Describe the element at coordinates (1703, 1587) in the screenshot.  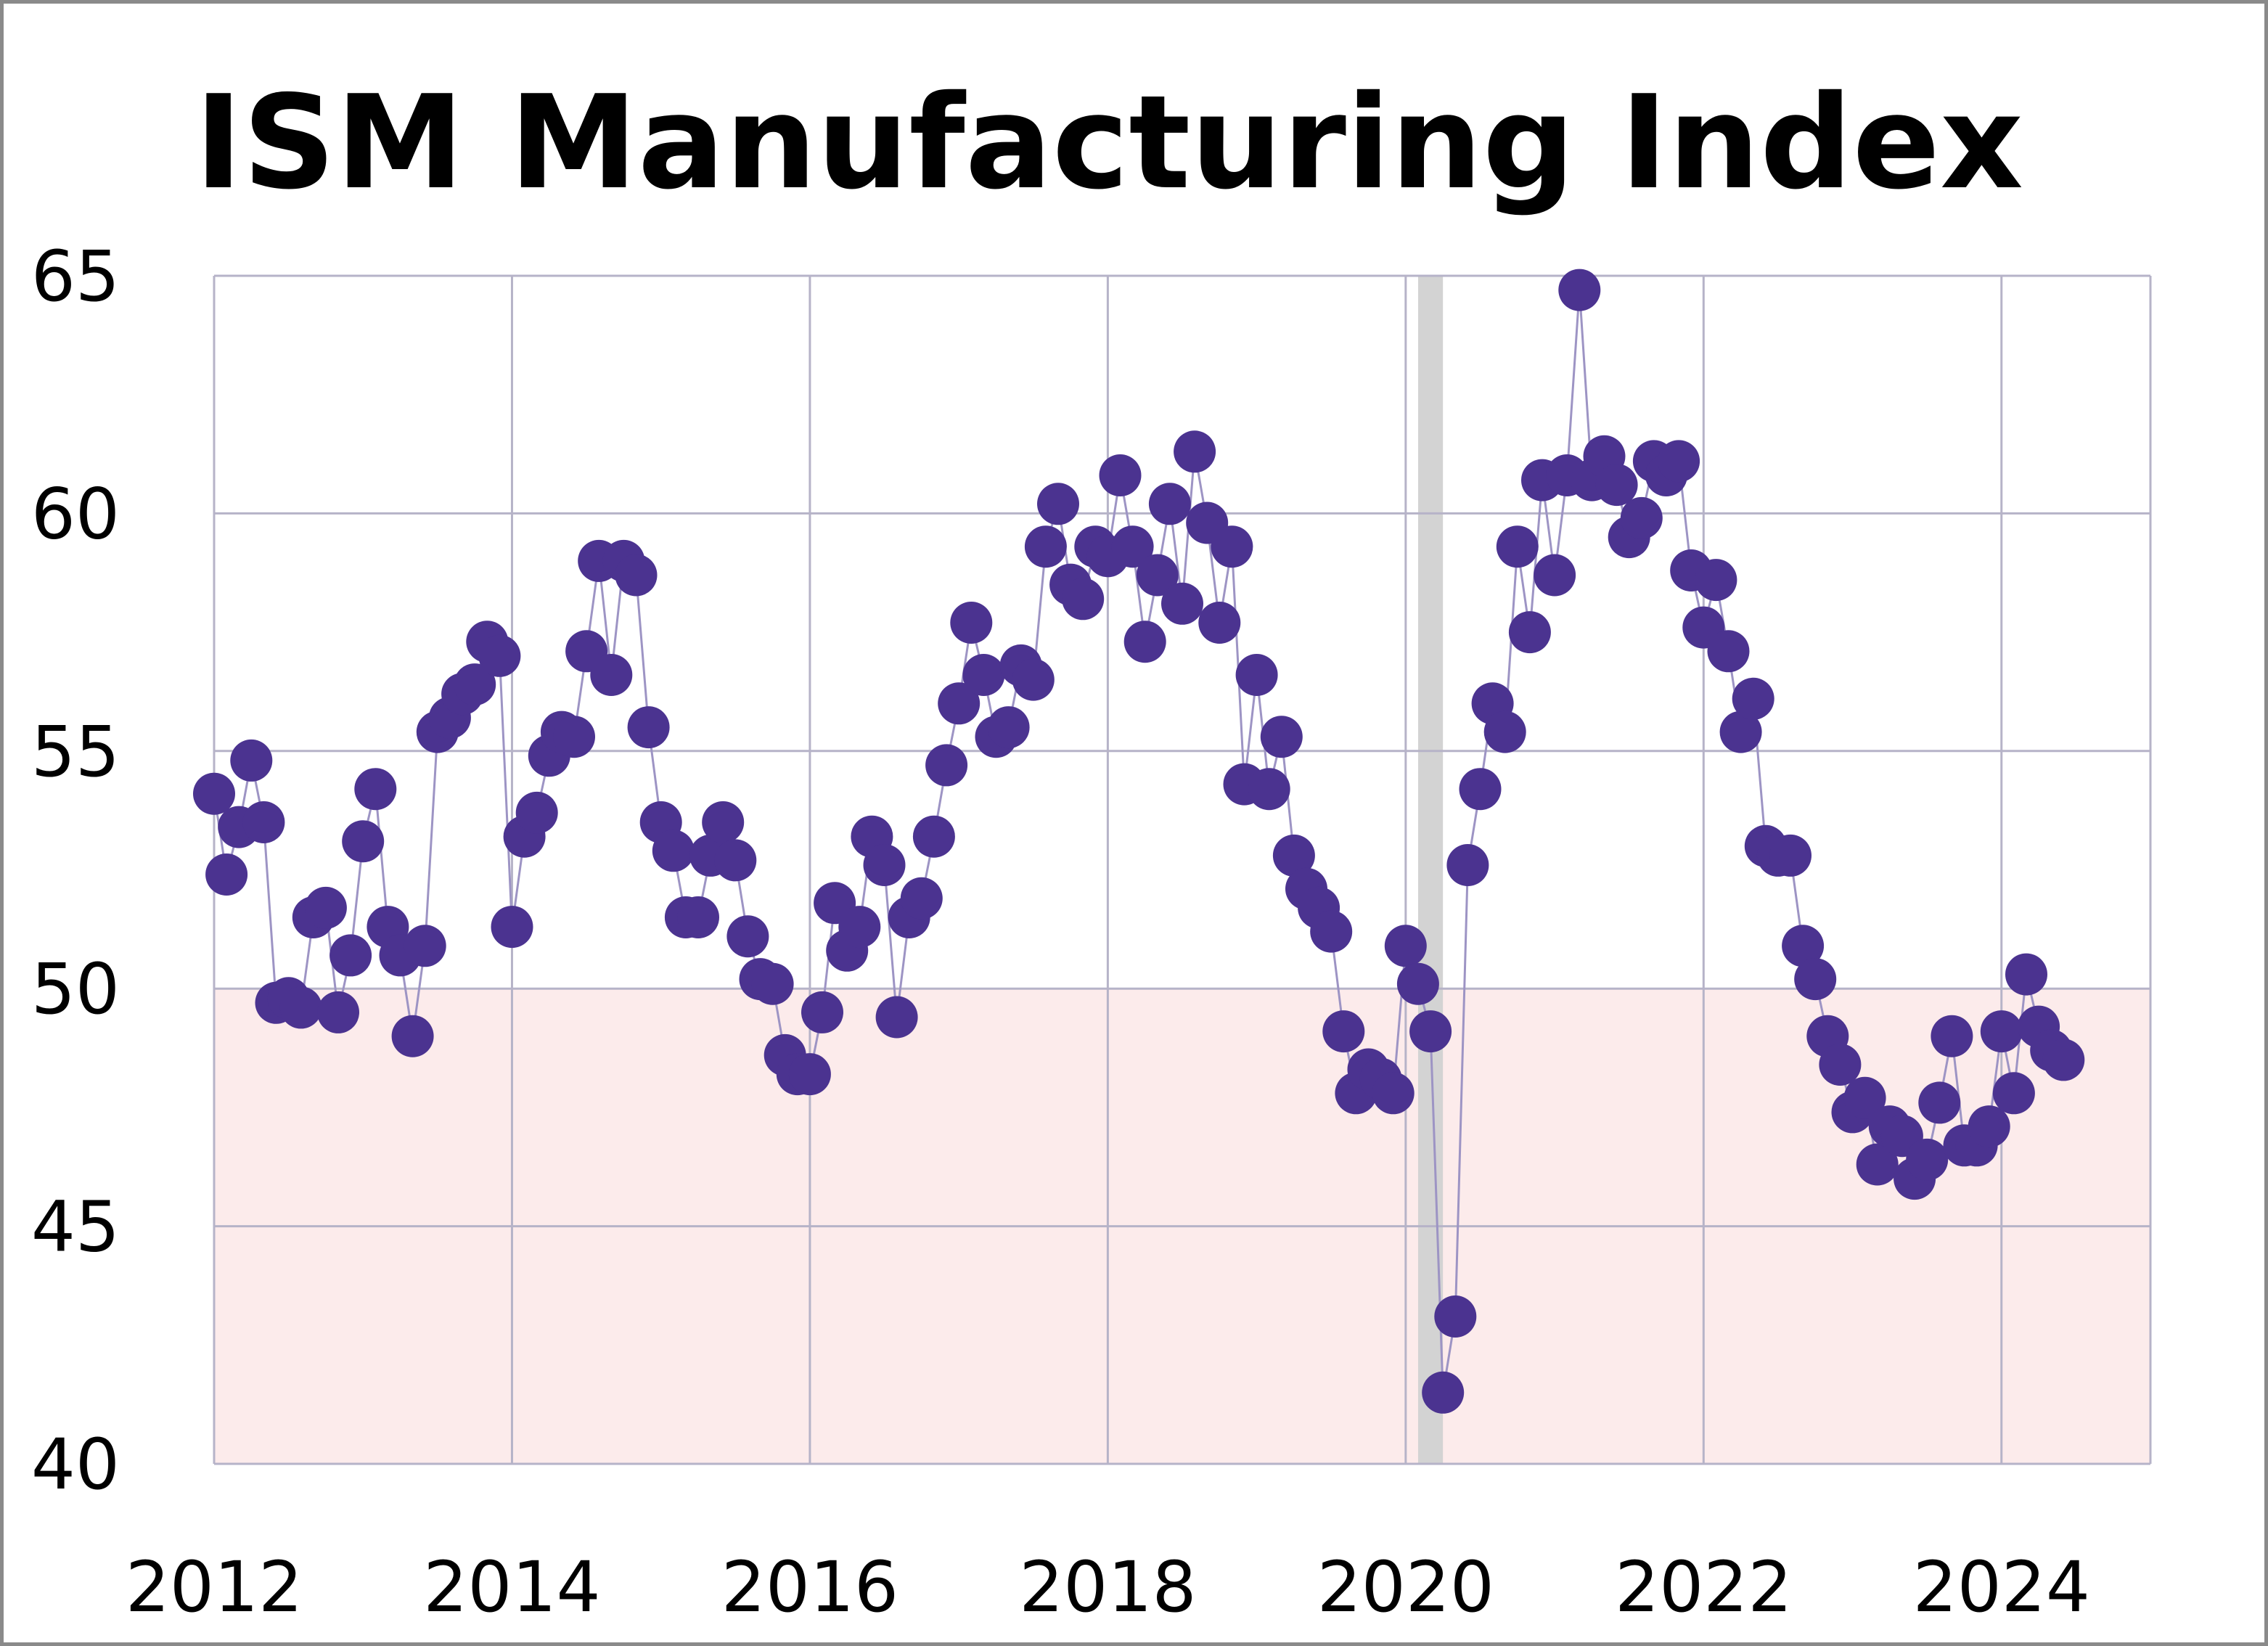
I see `x-tick-label: 2022` at that location.